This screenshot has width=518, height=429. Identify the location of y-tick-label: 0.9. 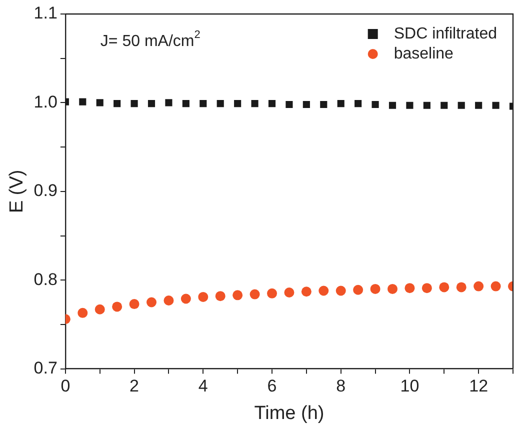
(46, 190).